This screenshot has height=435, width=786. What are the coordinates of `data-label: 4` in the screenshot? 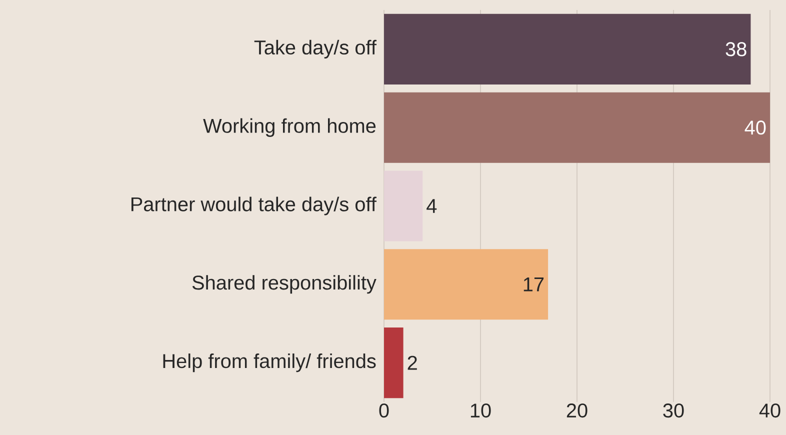 It's located at (431, 206).